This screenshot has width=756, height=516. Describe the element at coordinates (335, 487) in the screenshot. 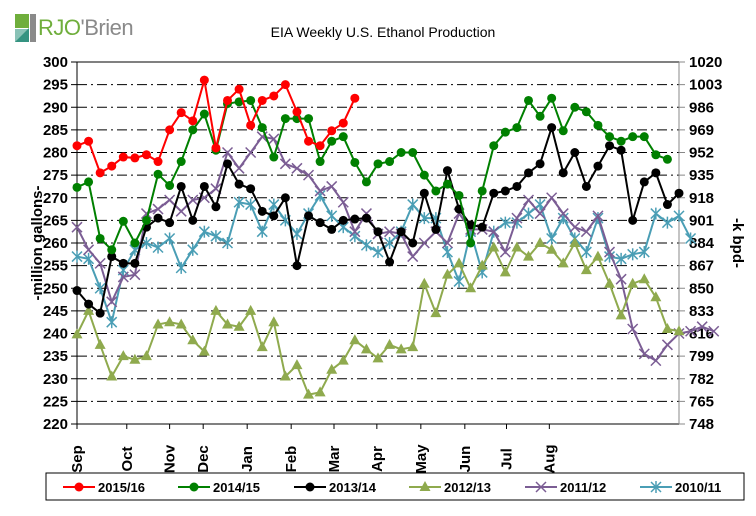

I see `legend-item-2013-14: 2013/14` at that location.